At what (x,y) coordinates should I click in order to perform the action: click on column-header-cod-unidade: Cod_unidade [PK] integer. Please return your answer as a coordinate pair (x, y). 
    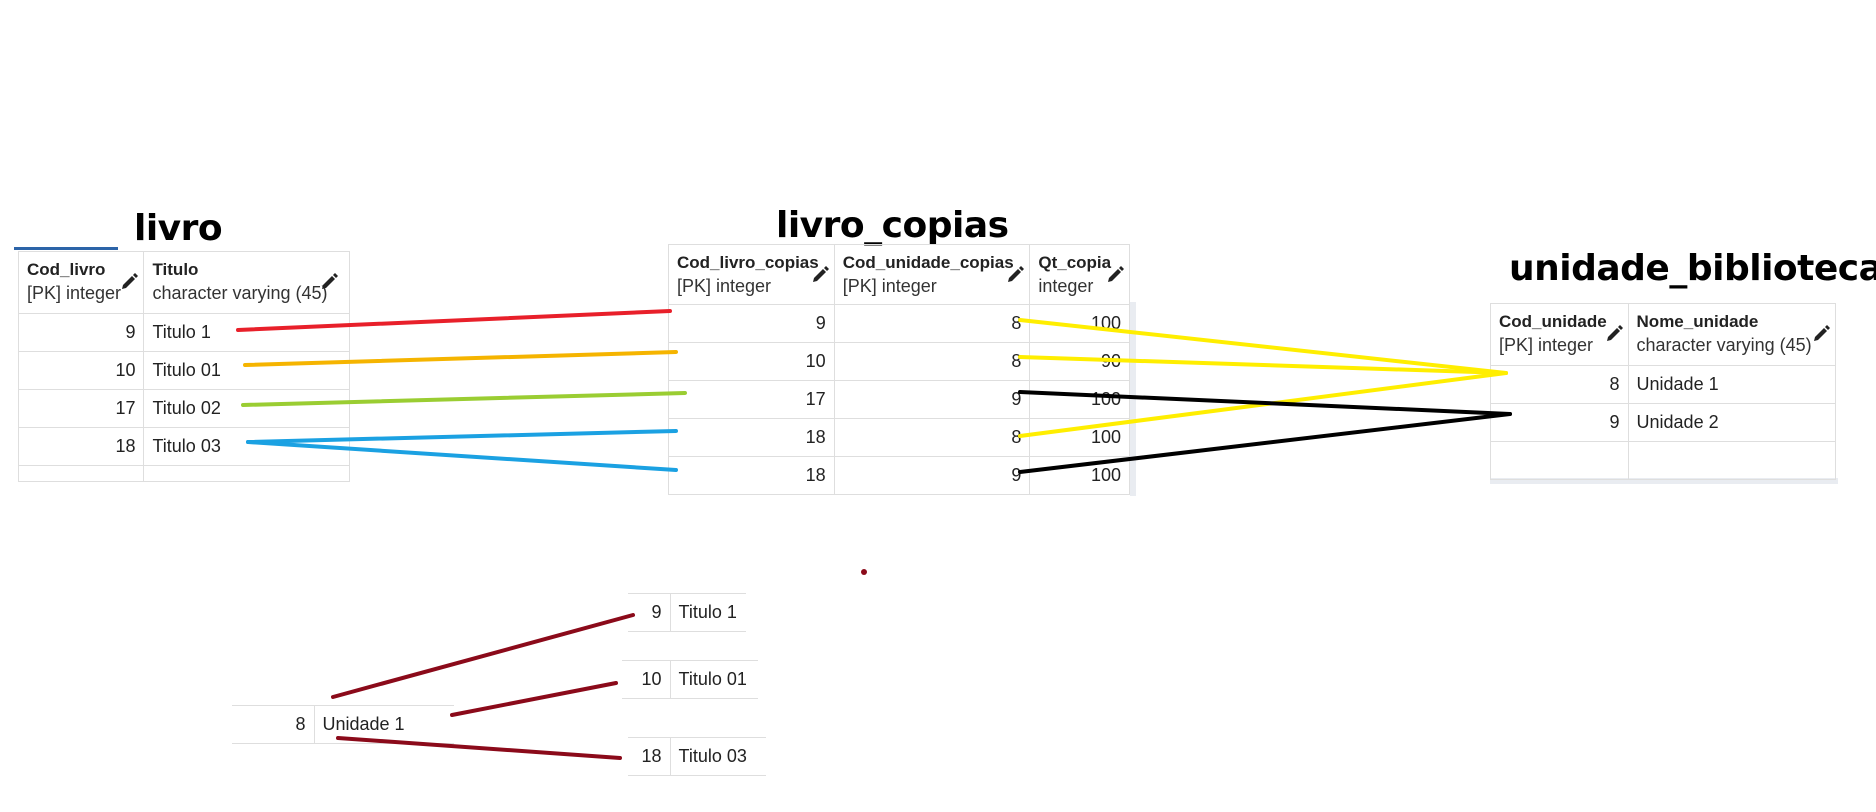
    Looking at the image, I should click on (1559, 334).